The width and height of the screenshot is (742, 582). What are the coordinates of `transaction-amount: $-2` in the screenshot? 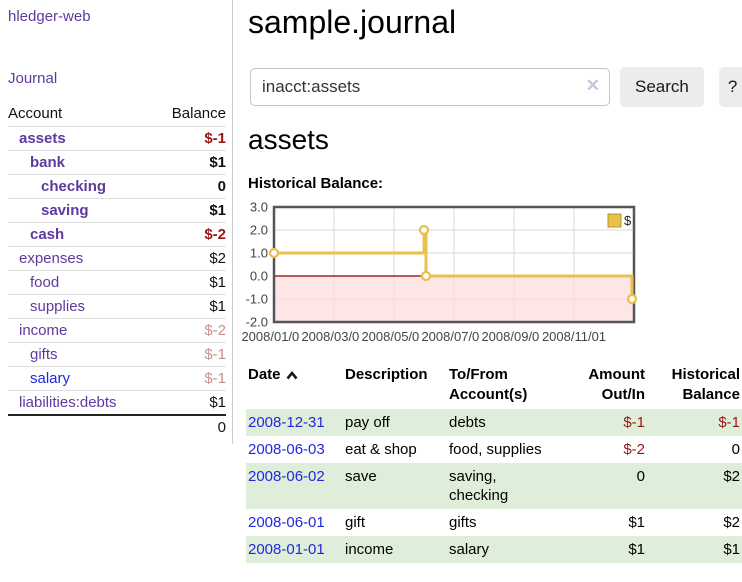 It's located at (634, 449).